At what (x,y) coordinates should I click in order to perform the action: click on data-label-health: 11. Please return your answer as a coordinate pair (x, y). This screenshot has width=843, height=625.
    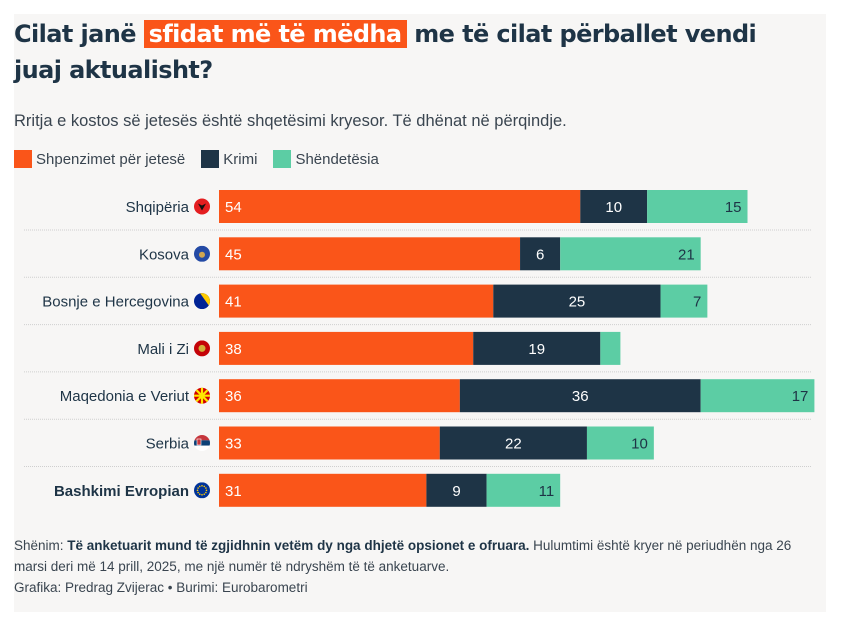
    Looking at the image, I should click on (547, 491).